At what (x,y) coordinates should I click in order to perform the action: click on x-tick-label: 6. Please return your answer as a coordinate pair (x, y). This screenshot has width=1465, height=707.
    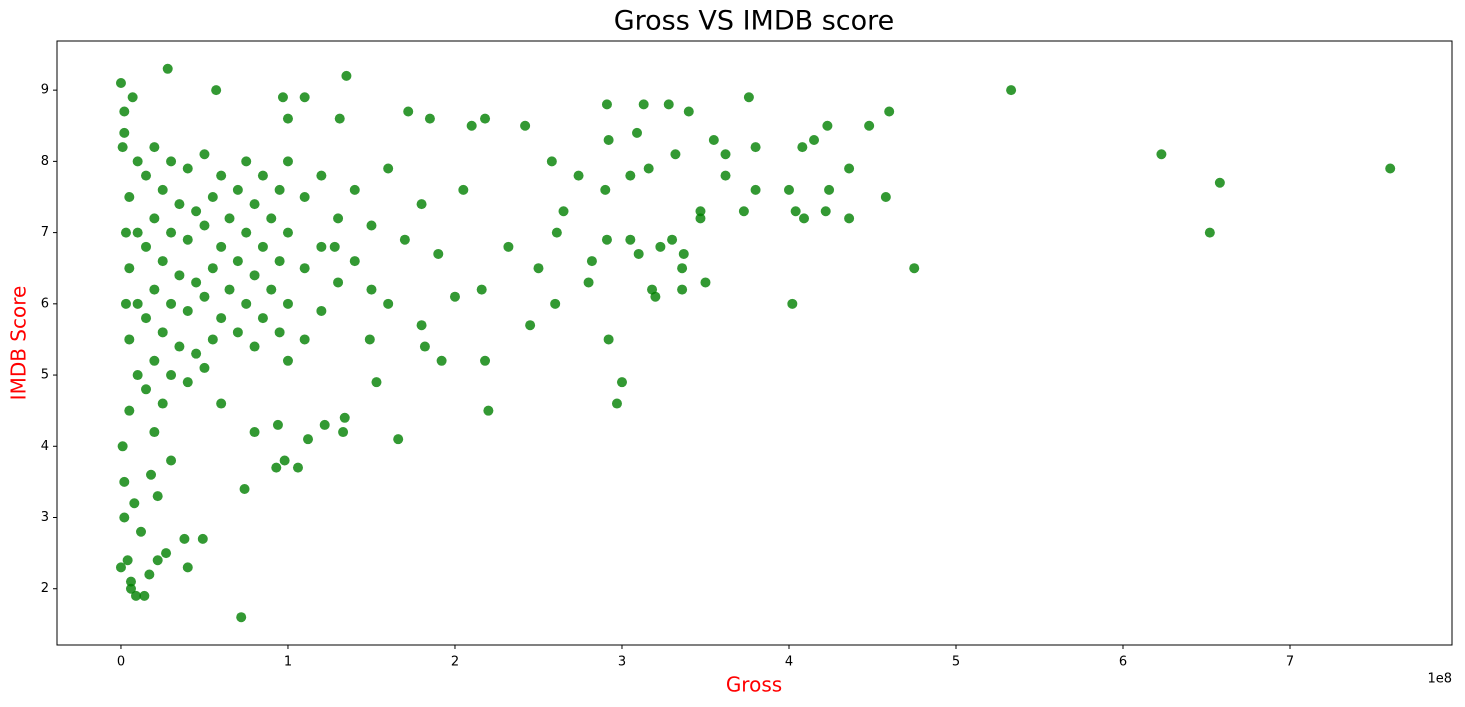
    Looking at the image, I should click on (1123, 662).